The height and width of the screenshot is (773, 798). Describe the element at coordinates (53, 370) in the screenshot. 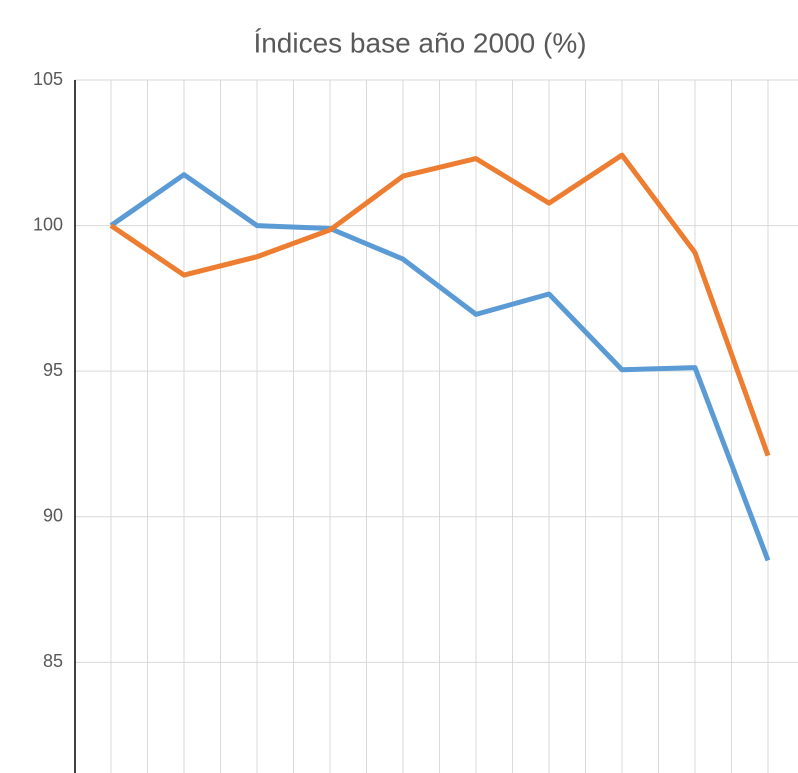

I see `y-tick-label: 95` at that location.